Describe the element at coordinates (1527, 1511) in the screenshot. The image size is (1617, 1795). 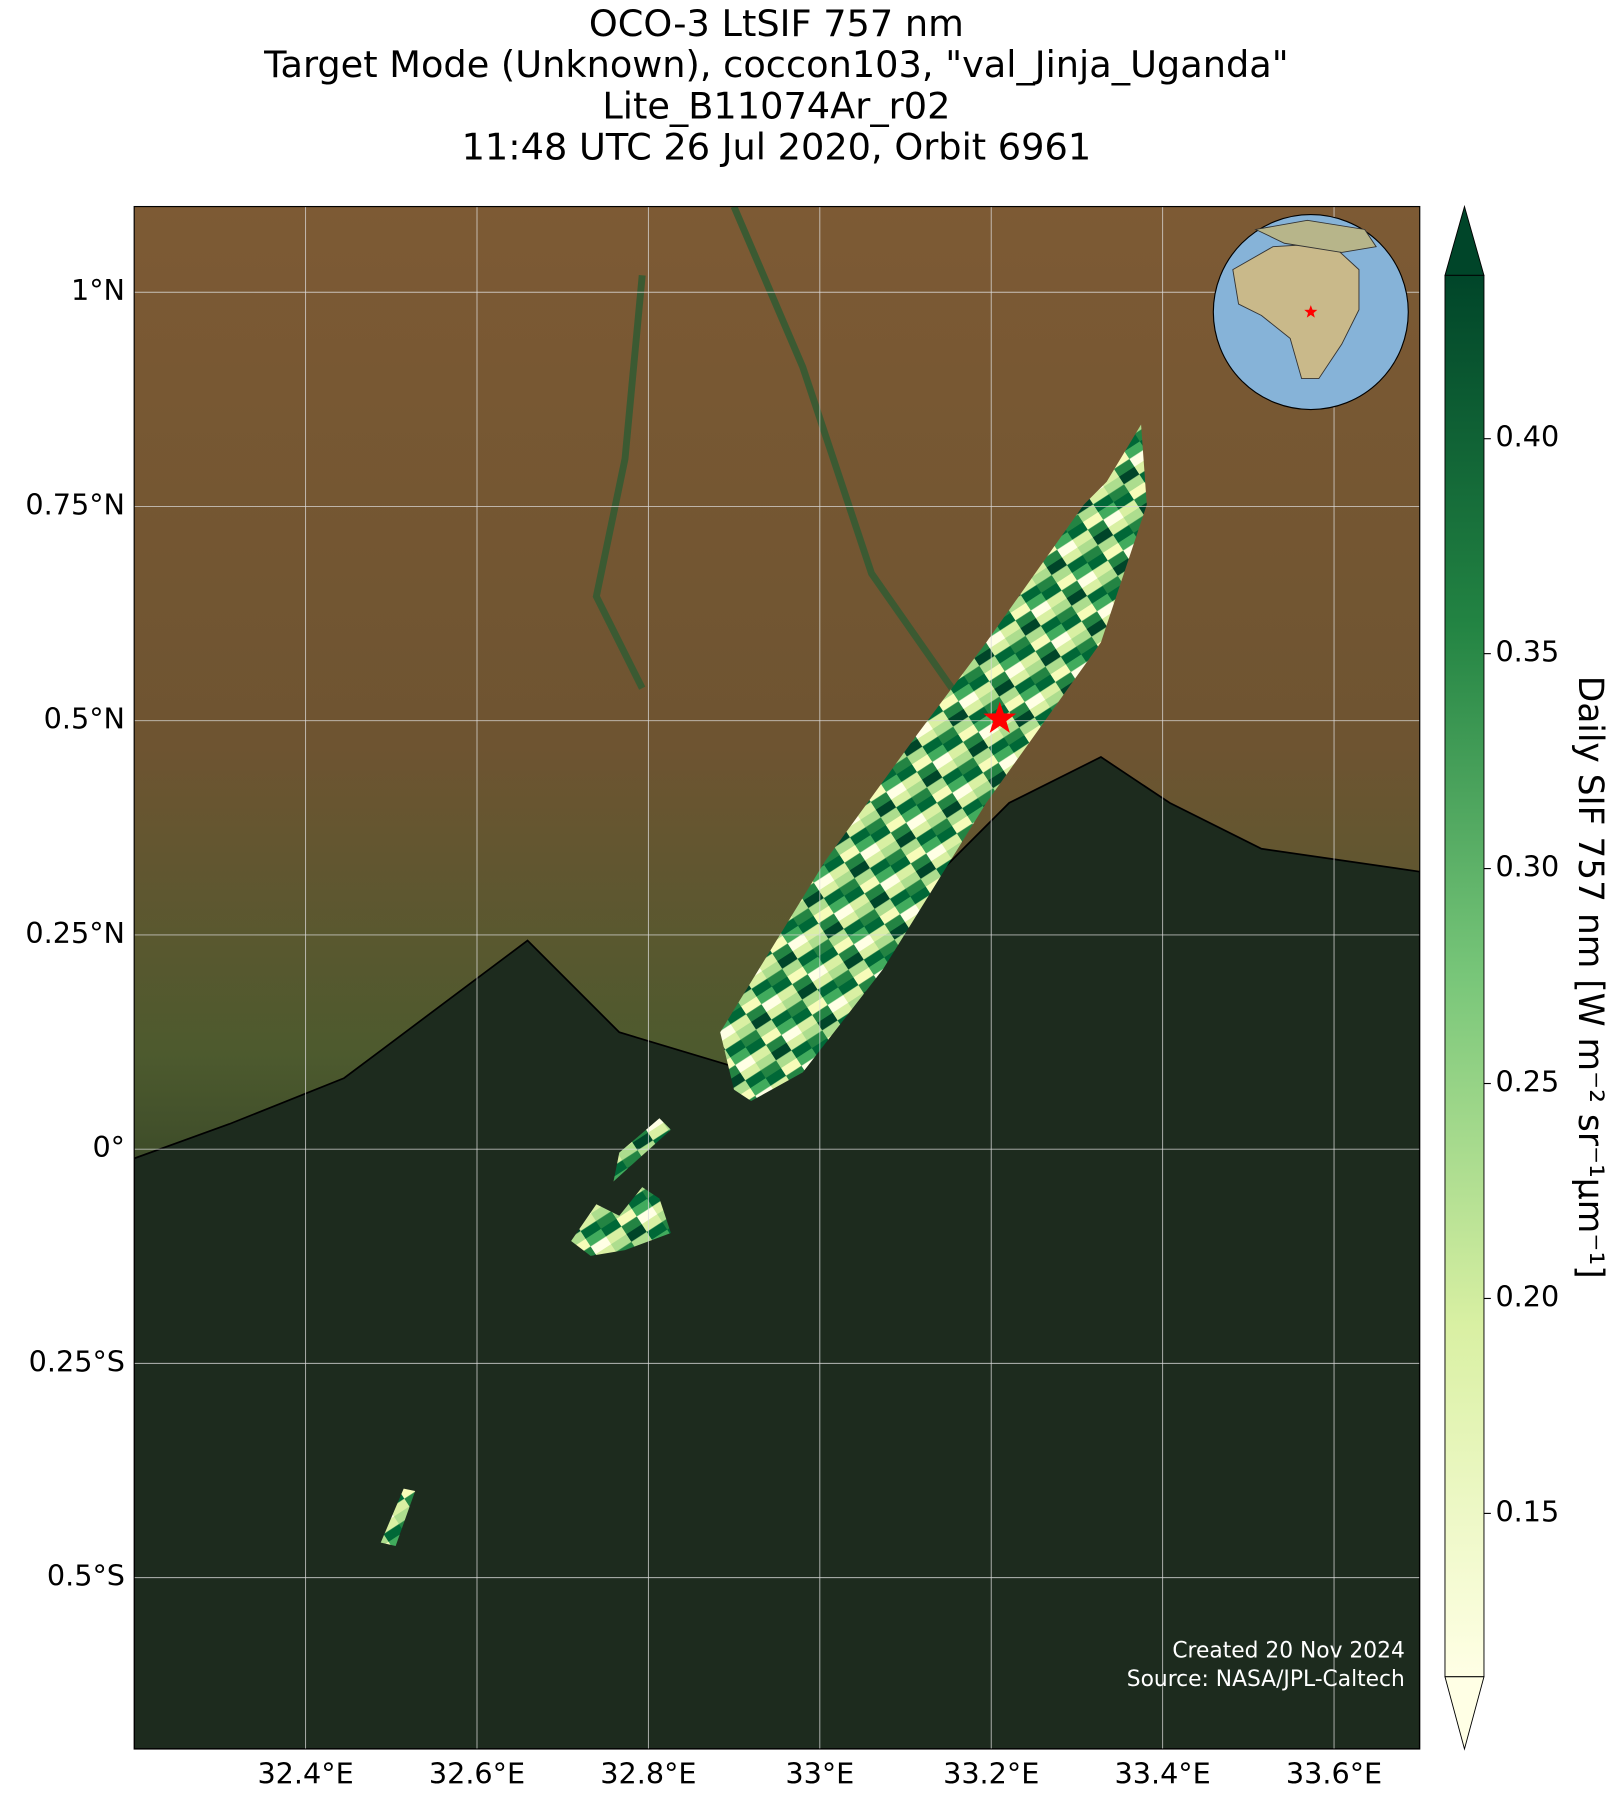
I see `colorbar-tick-label: 0.15` at that location.